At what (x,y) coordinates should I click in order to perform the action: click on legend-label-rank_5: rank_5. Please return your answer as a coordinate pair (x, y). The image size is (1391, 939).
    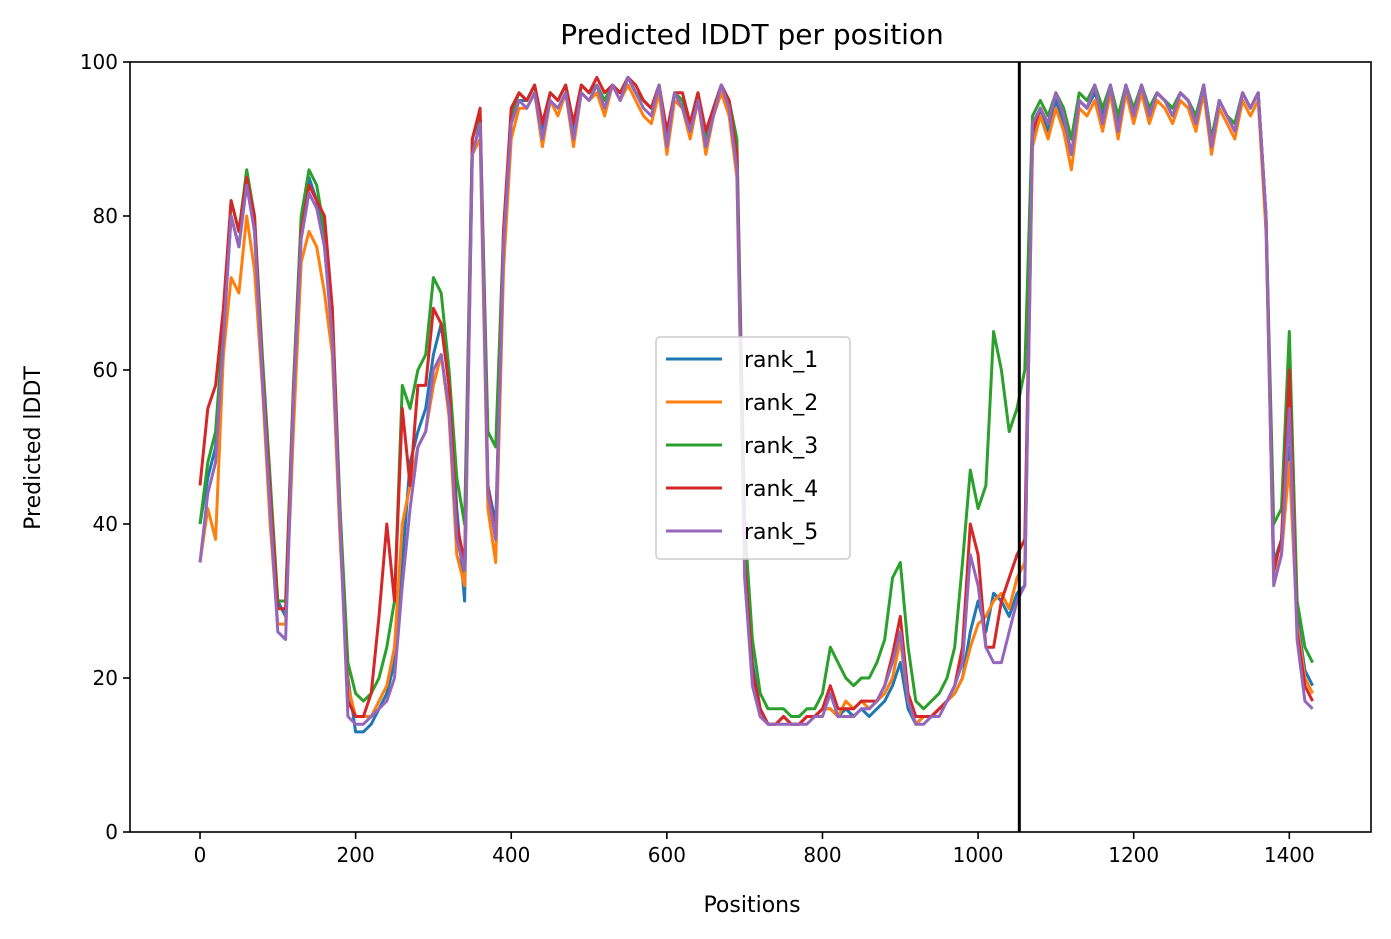
    Looking at the image, I should click on (781, 532).